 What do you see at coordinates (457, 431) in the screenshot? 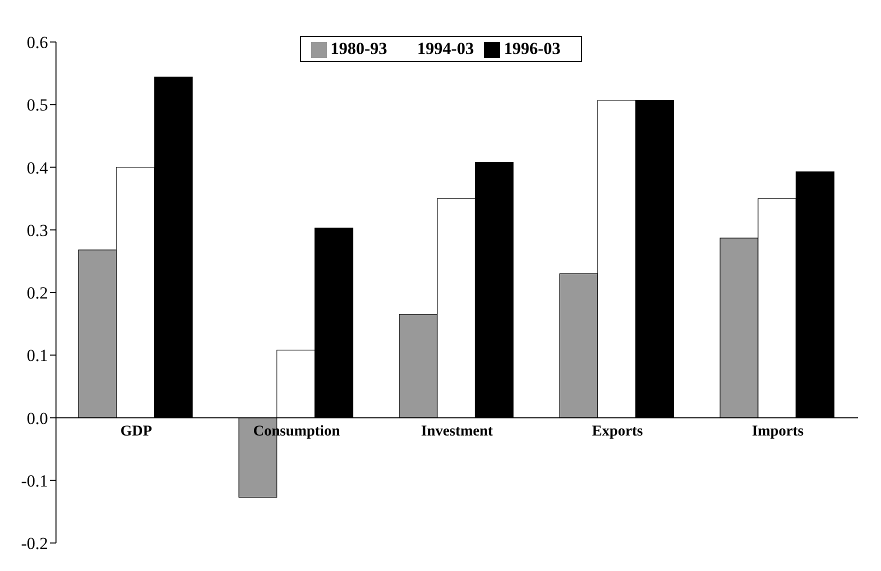
I see `x-tick-label: Investment` at bounding box center [457, 431].